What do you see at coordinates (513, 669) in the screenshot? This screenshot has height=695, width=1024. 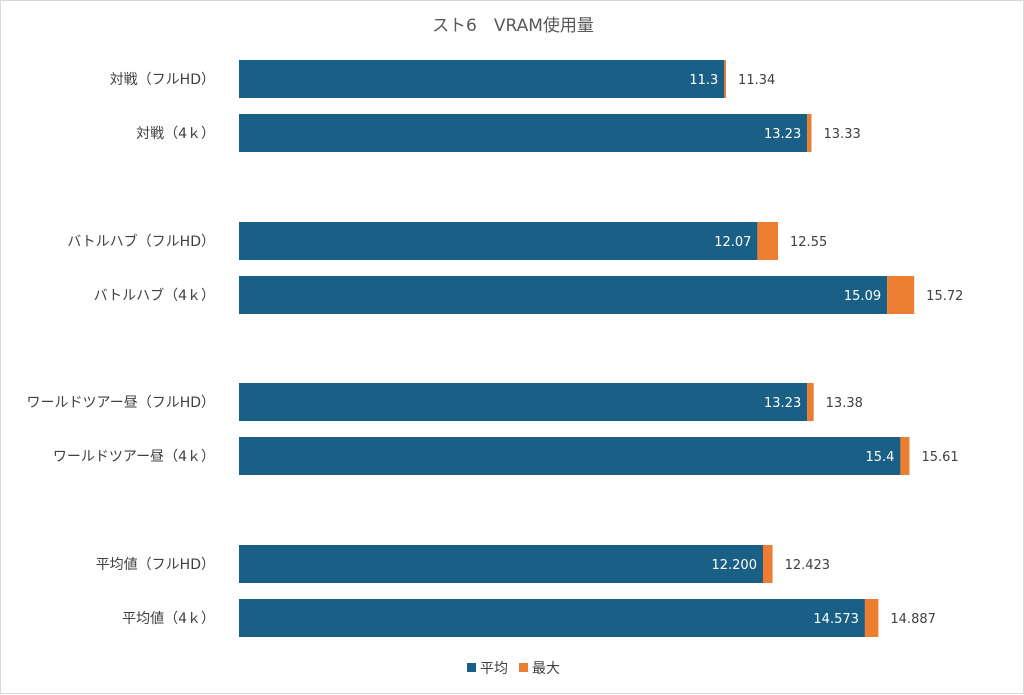 I see `legend: 平均 最大` at bounding box center [513, 669].